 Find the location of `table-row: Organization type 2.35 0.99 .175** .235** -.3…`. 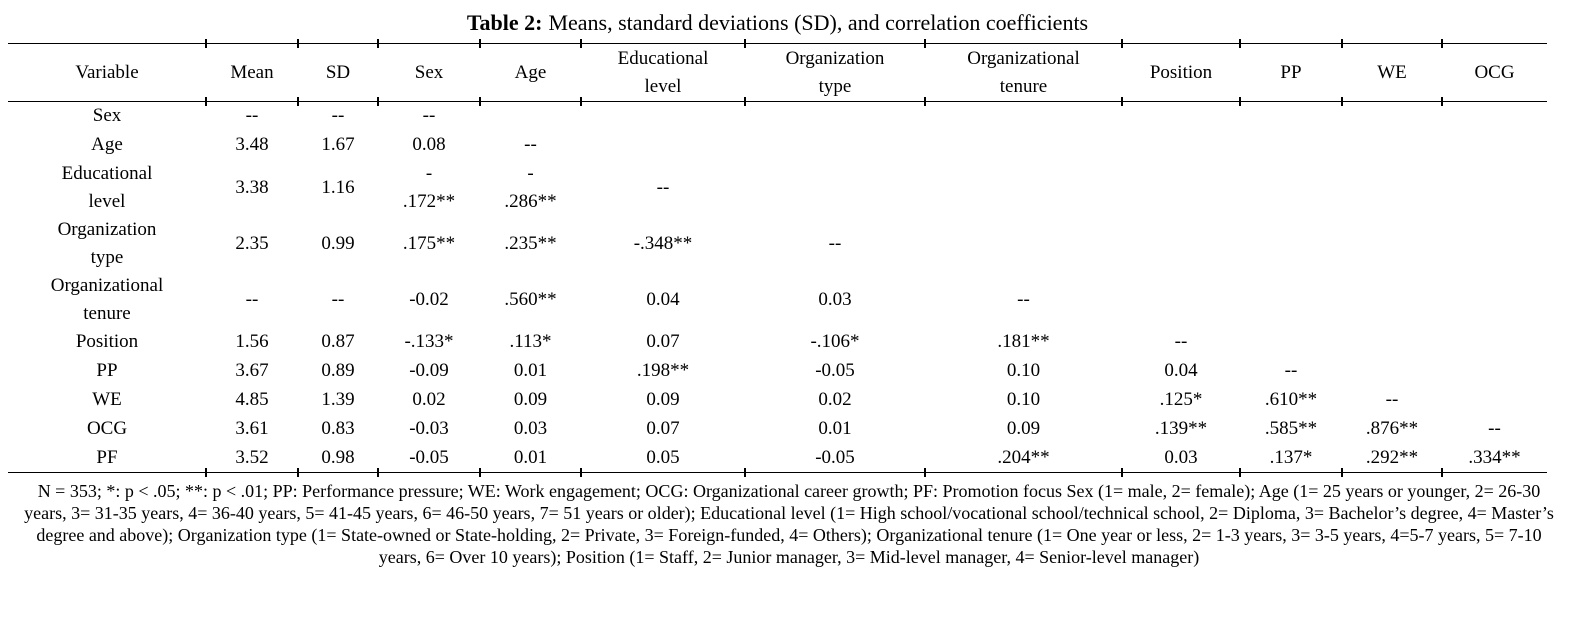

table-row: Organization type 2.35 0.99 .175** .235** -.3… is located at coordinates (777, 244).